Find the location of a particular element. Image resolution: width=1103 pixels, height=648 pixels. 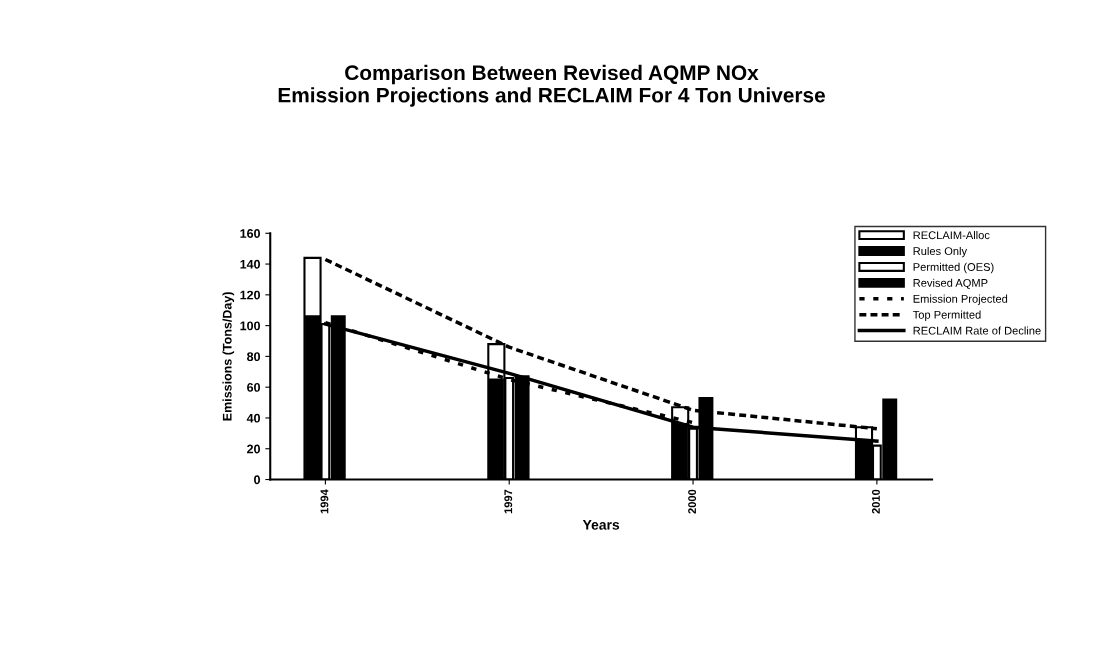

legend-label: RECLAIM Rate of Decline is located at coordinates (977, 330).